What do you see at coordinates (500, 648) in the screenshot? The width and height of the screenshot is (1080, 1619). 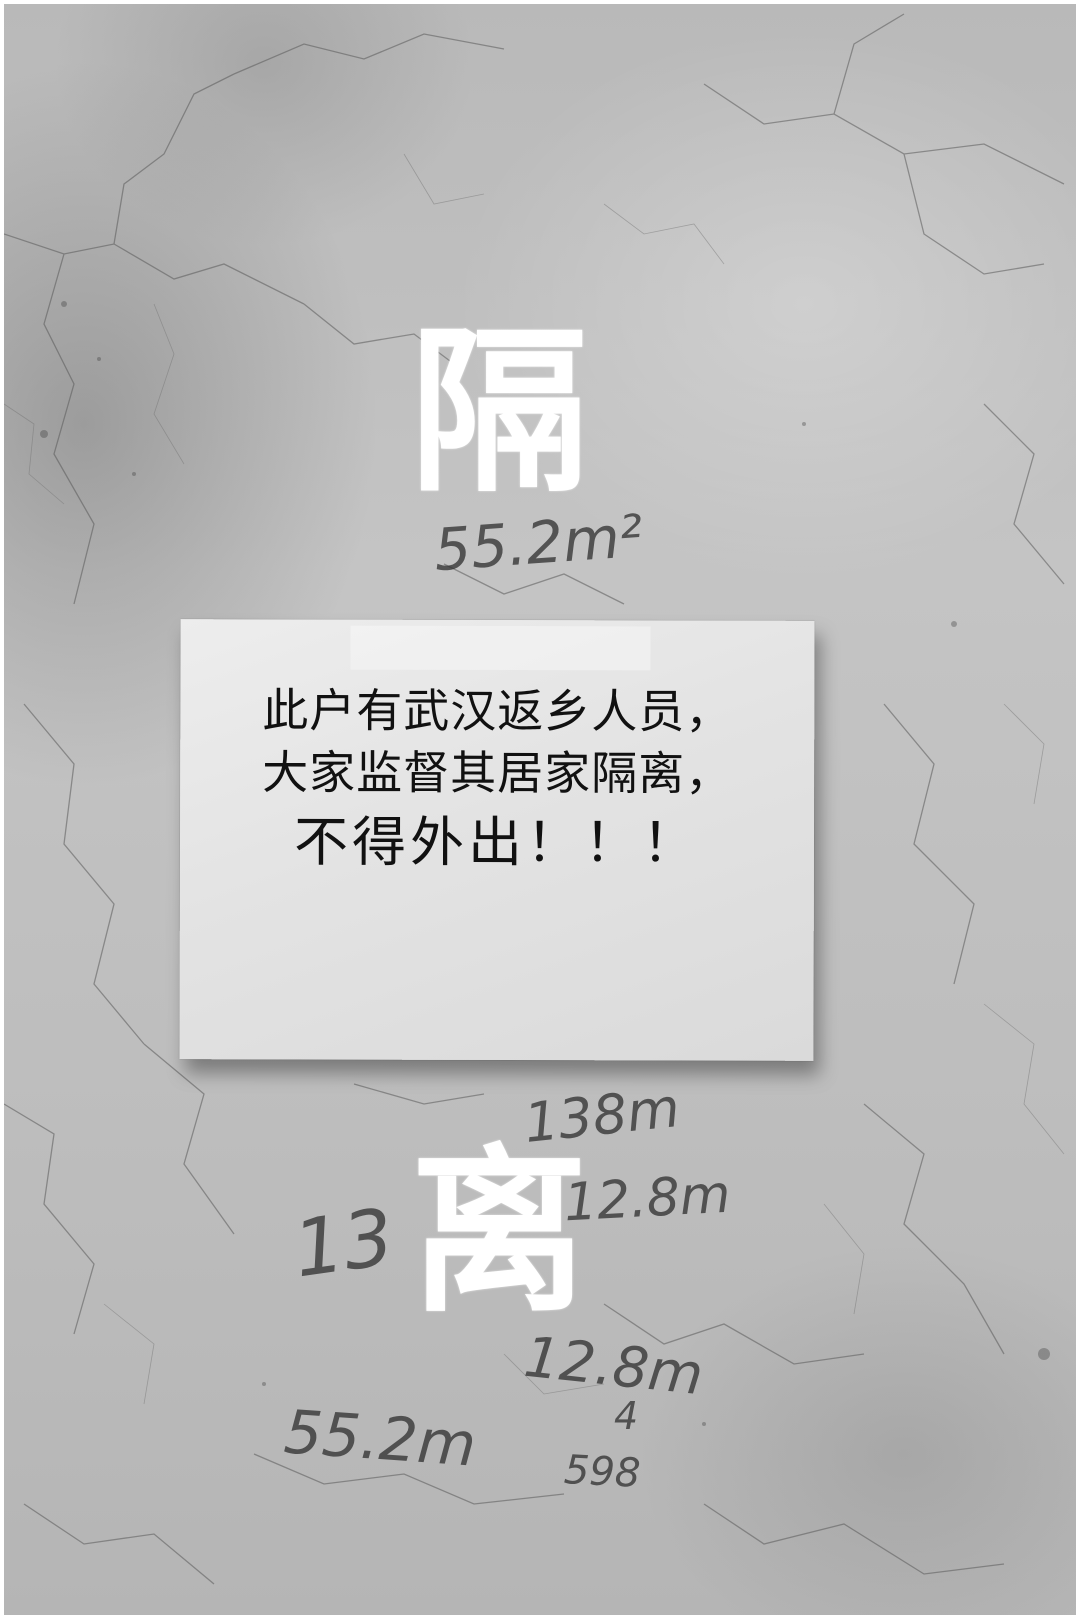 I see `tape-strip` at bounding box center [500, 648].